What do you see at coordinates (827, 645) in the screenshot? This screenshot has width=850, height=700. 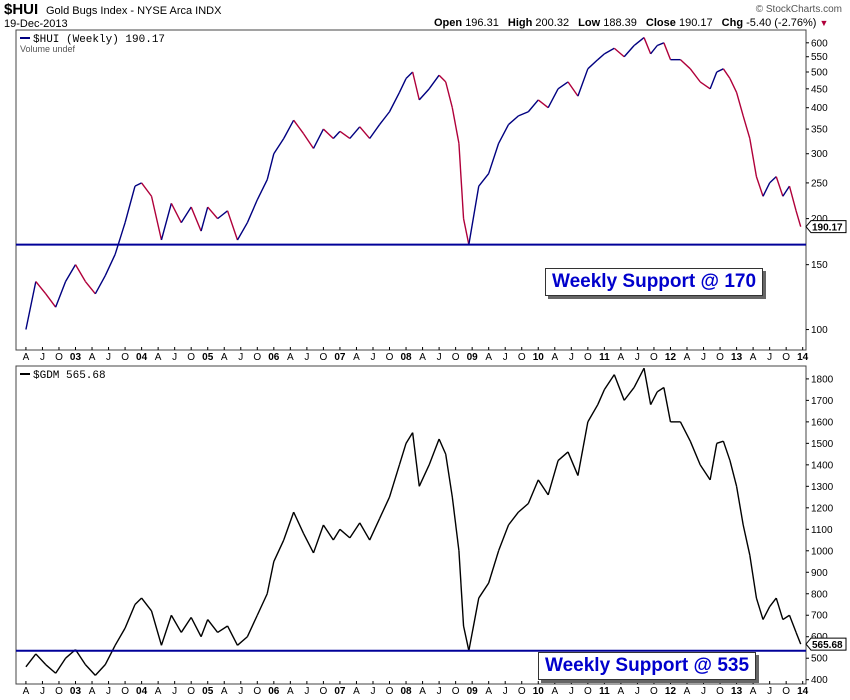 I see `last-value-label: 565.68` at bounding box center [827, 645].